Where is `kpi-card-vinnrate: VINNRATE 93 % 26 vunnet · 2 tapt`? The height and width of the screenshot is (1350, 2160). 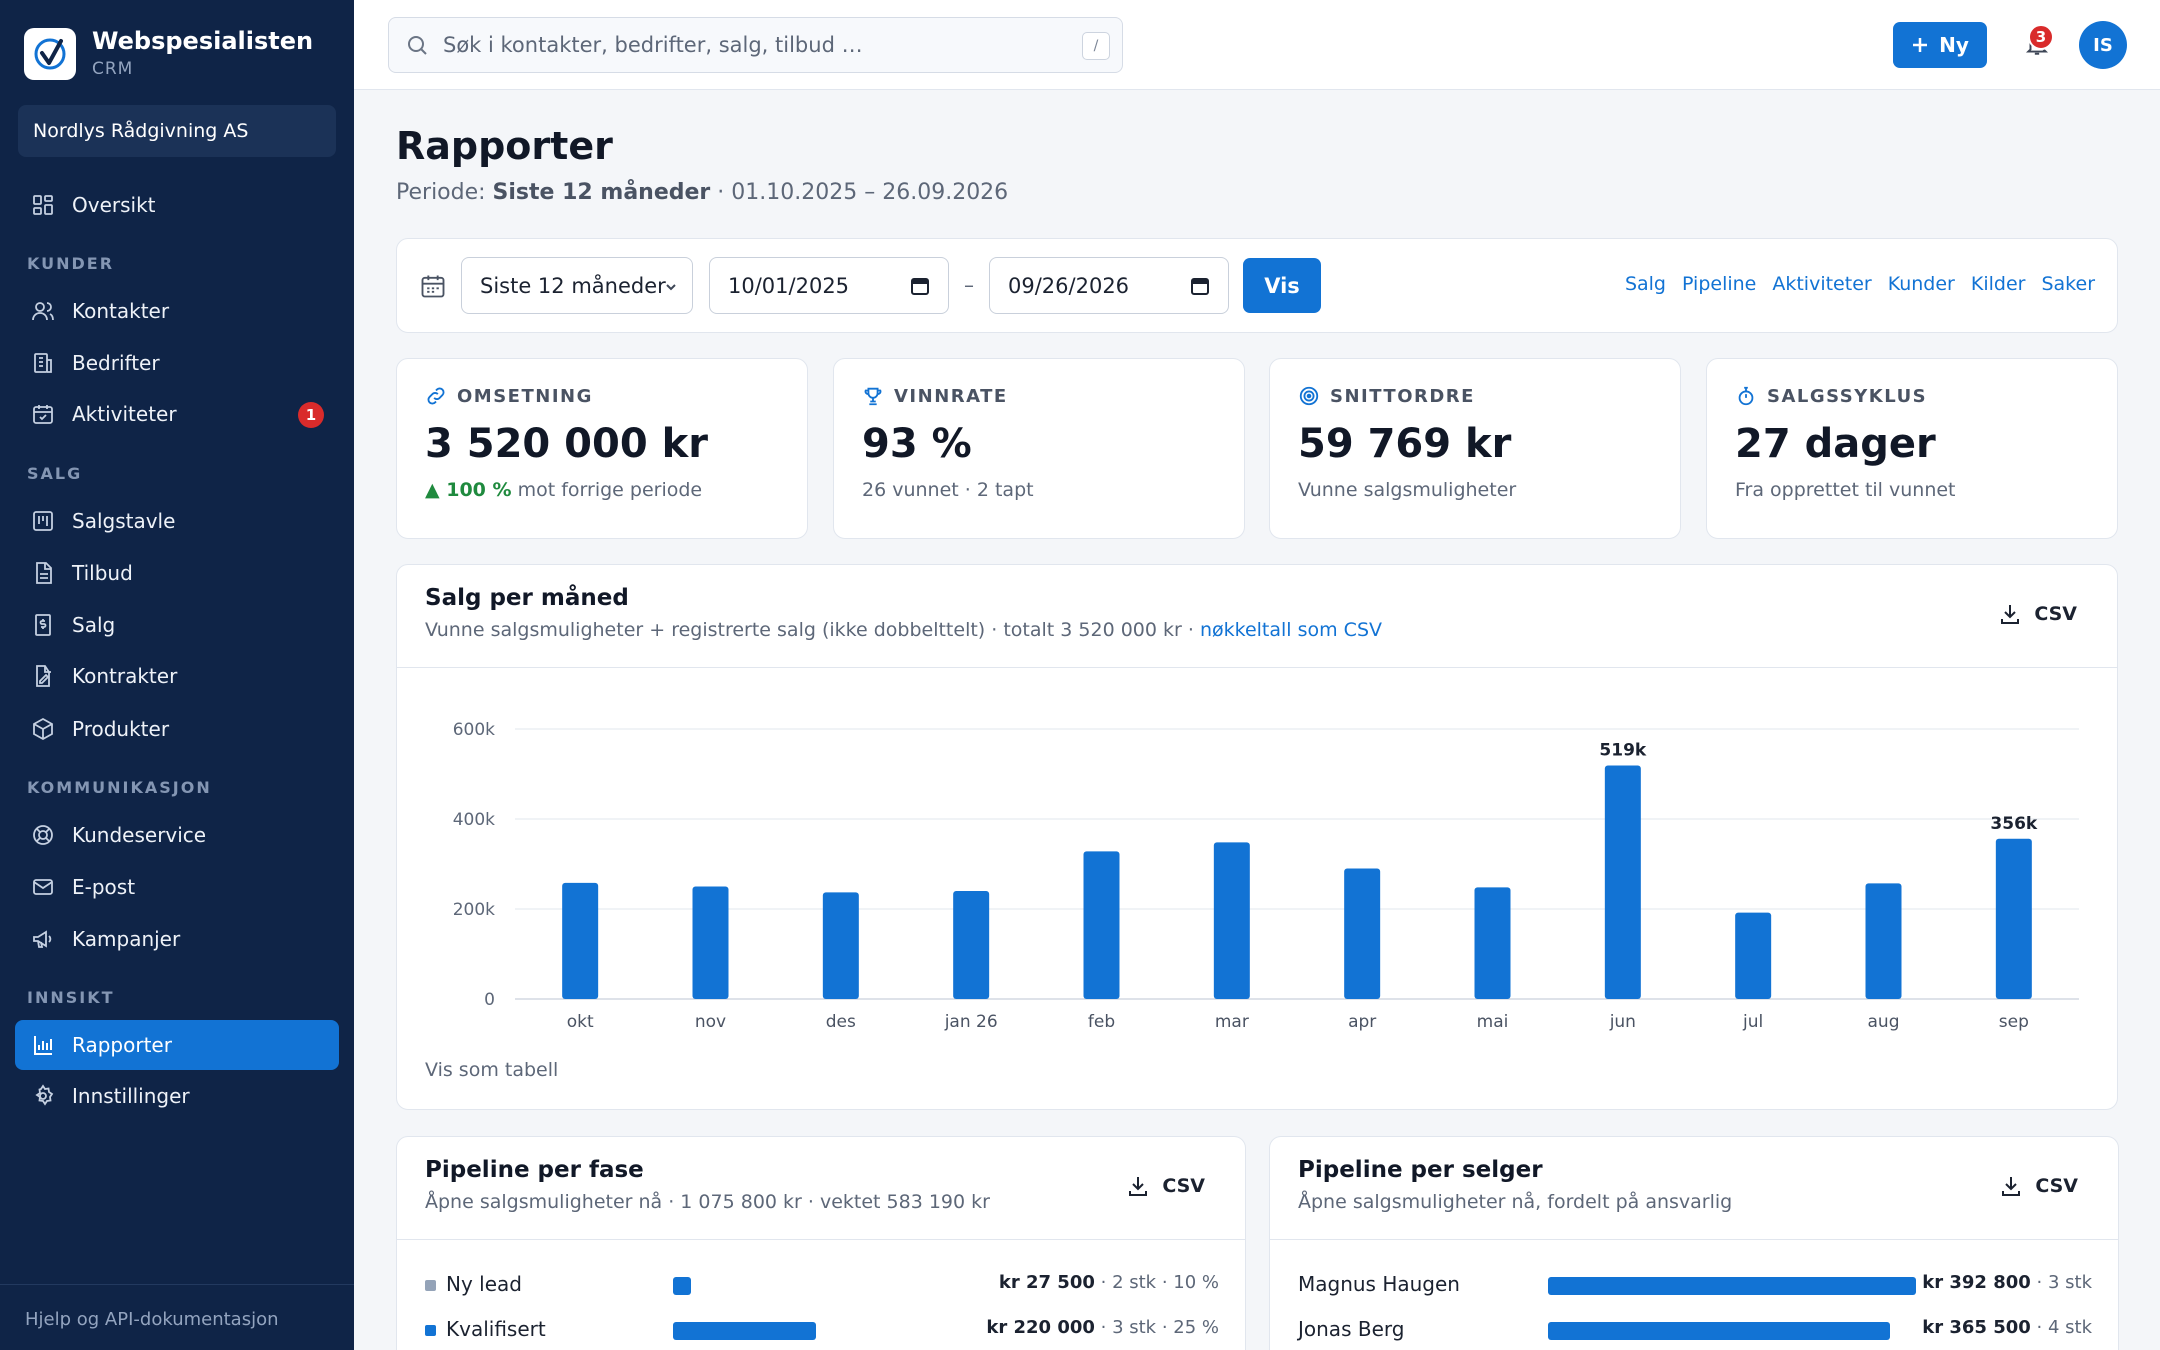 kpi-card-vinnrate: VINNRATE 93 % 26 vunnet · 2 tapt is located at coordinates (1039, 448).